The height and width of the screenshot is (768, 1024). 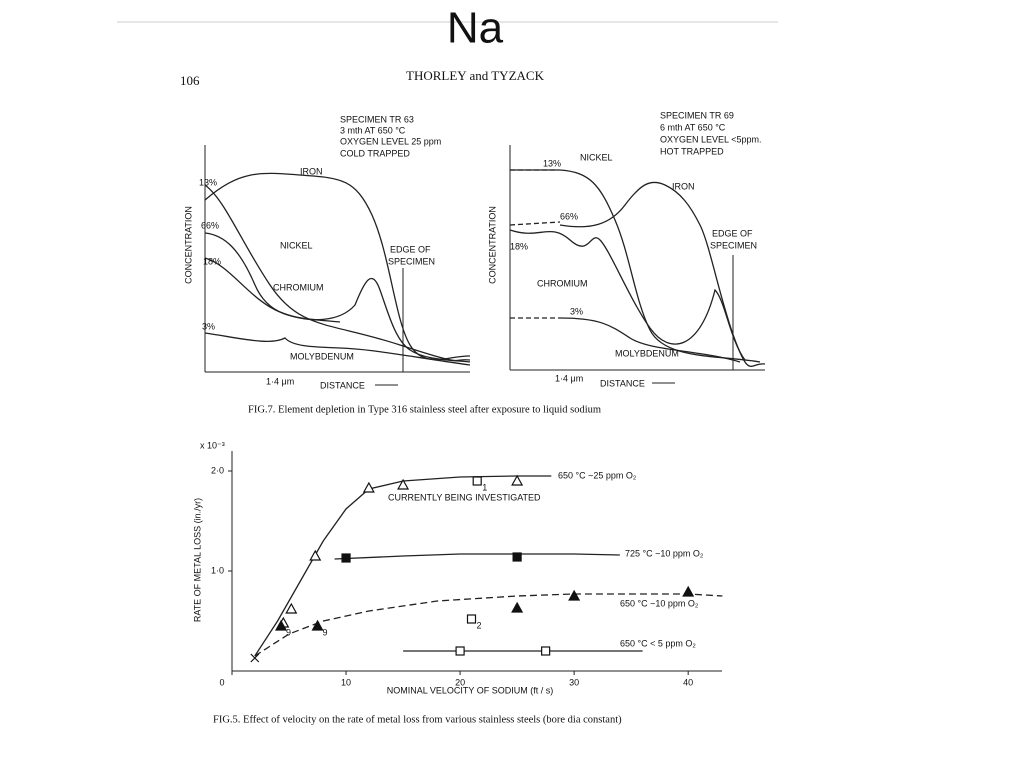 What do you see at coordinates (664, 553) in the screenshot?
I see `curve-label: 725 °C ~10 ppm O₂` at bounding box center [664, 553].